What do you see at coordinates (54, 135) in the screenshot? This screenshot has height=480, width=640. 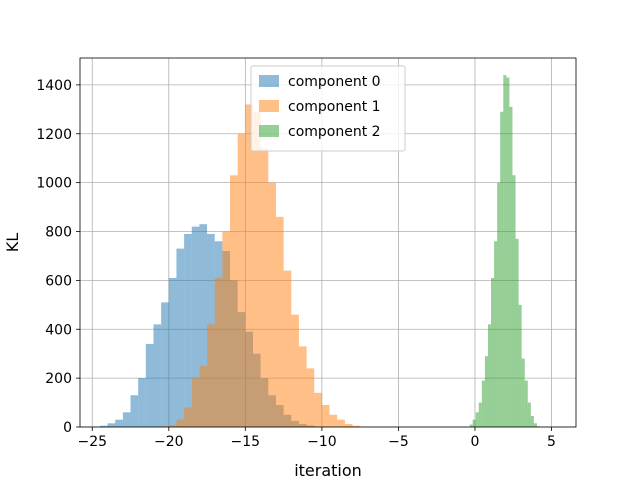 I see `y-tick-label: 1200` at bounding box center [54, 135].